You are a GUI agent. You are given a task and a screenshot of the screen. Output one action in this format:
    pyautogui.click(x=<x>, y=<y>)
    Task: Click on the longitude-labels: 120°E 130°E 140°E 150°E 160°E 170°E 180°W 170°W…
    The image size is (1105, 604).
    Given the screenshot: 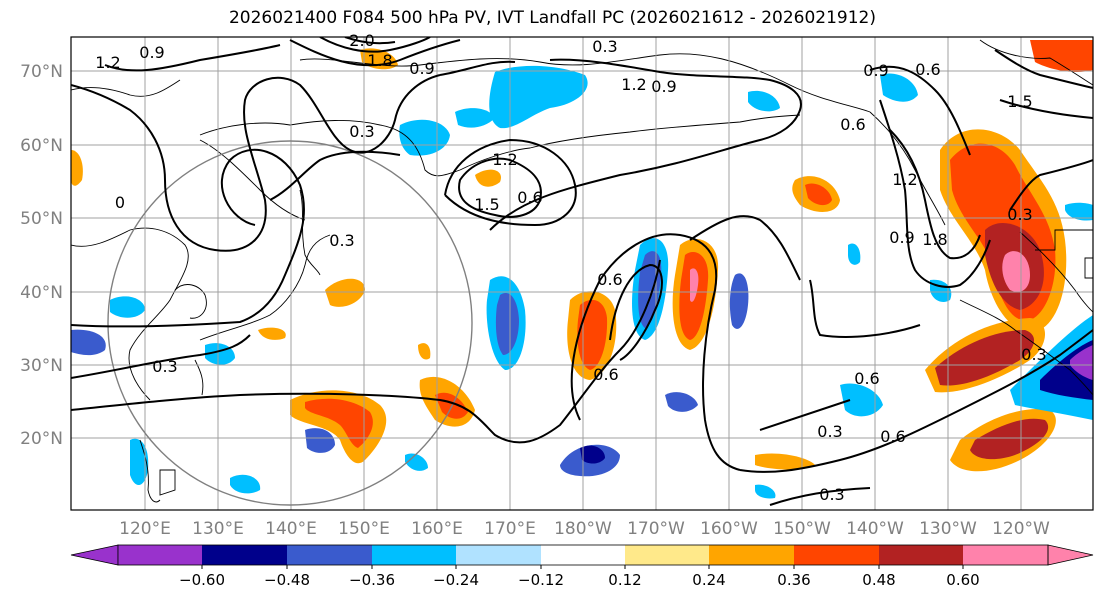 What is the action you would take?
    pyautogui.click(x=584, y=529)
    